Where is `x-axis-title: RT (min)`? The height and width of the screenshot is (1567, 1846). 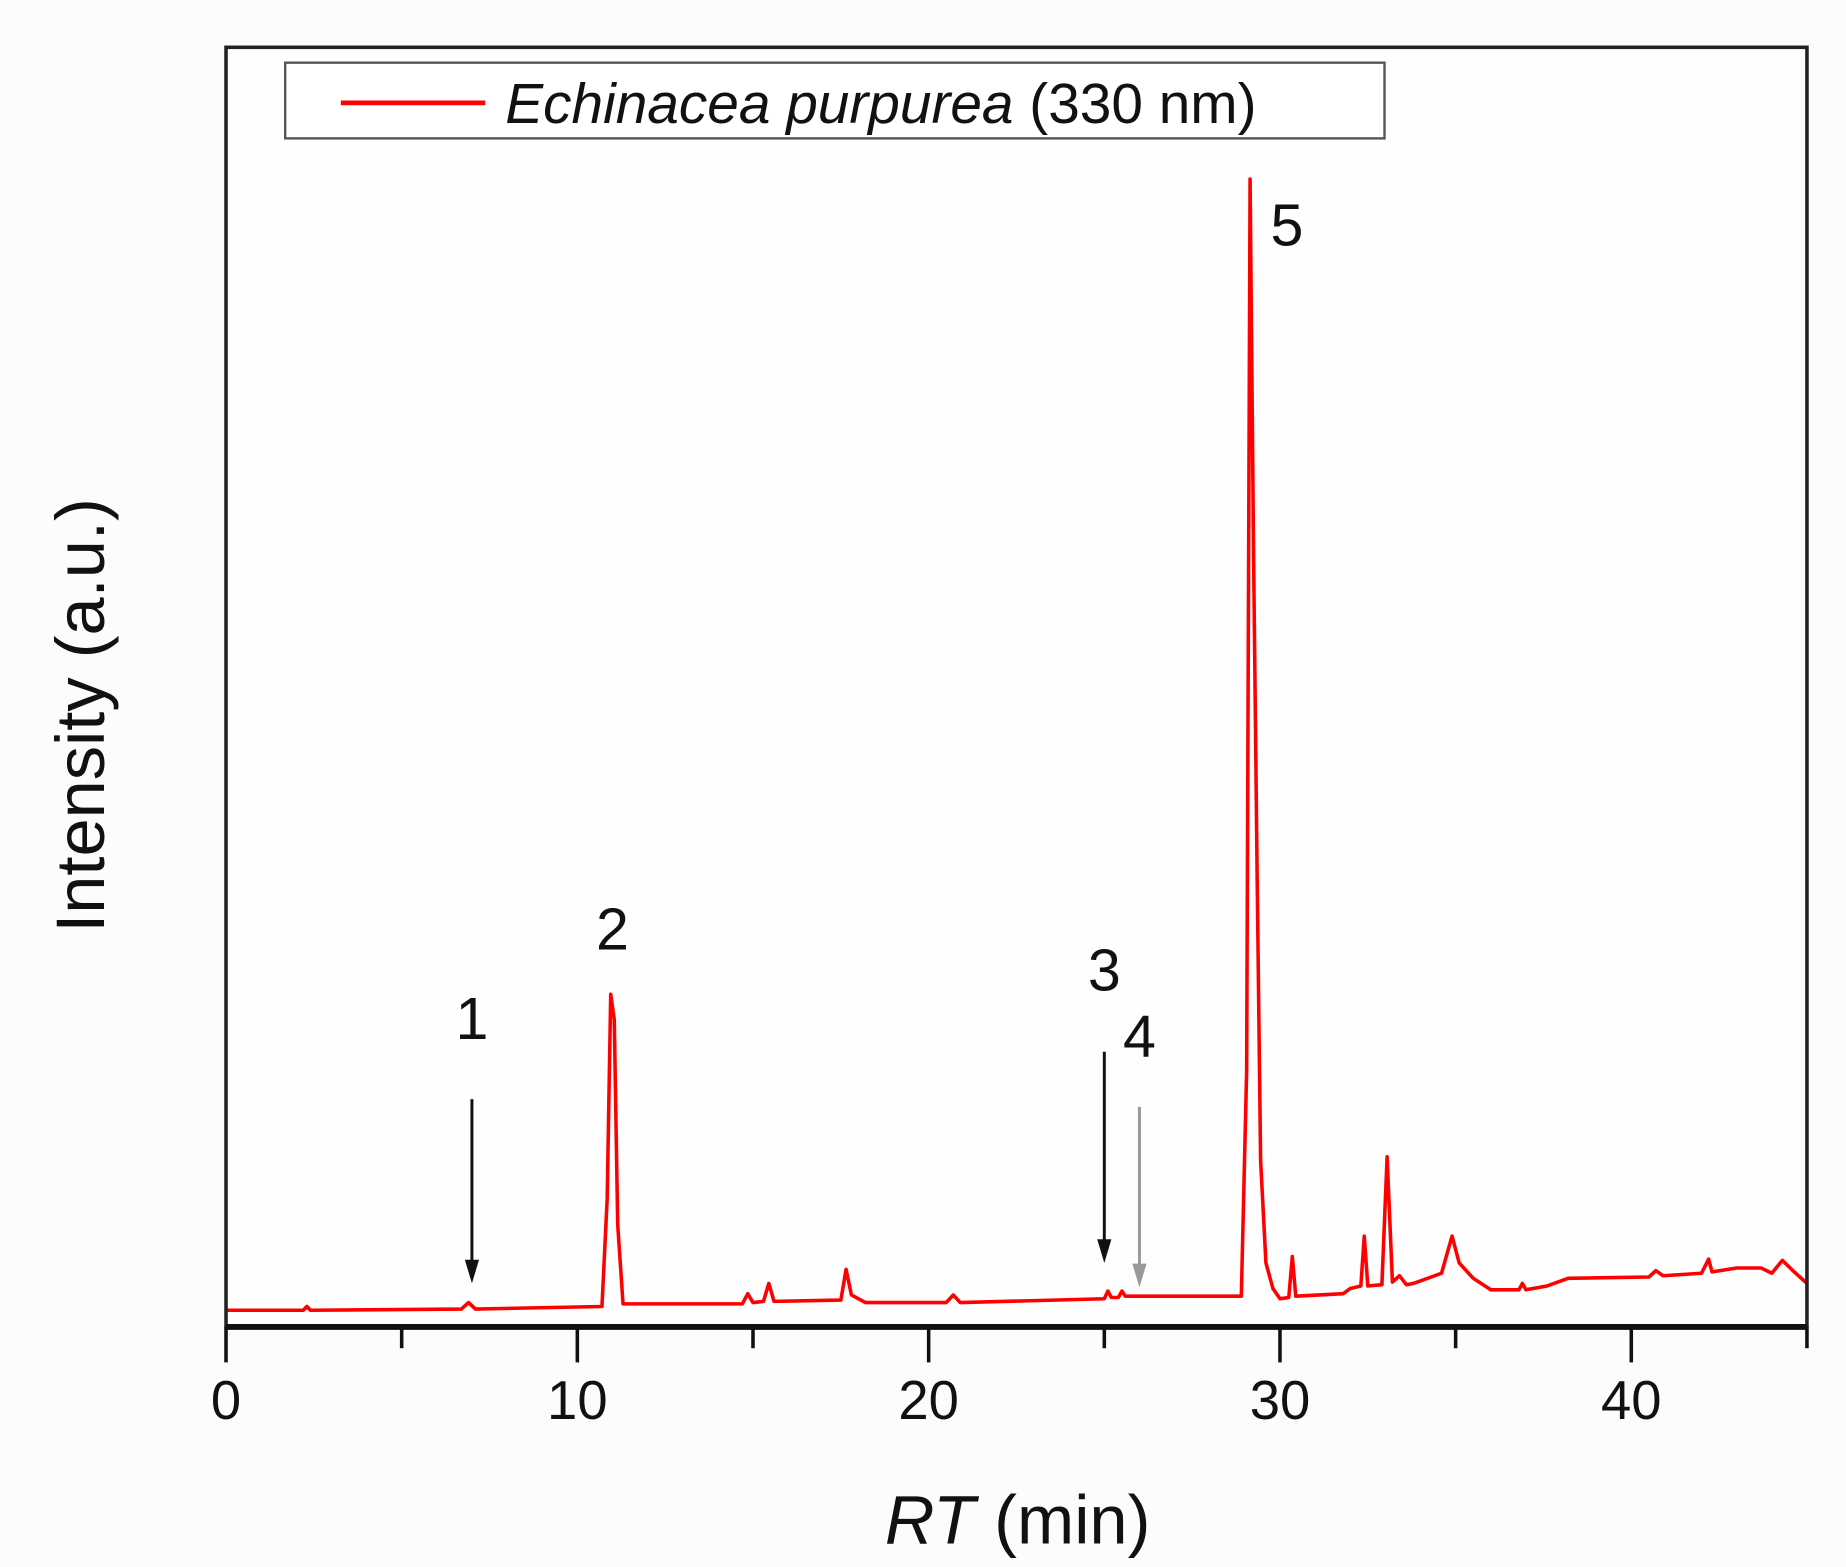
x-axis-title: RT (min) is located at coordinates (1018, 1519).